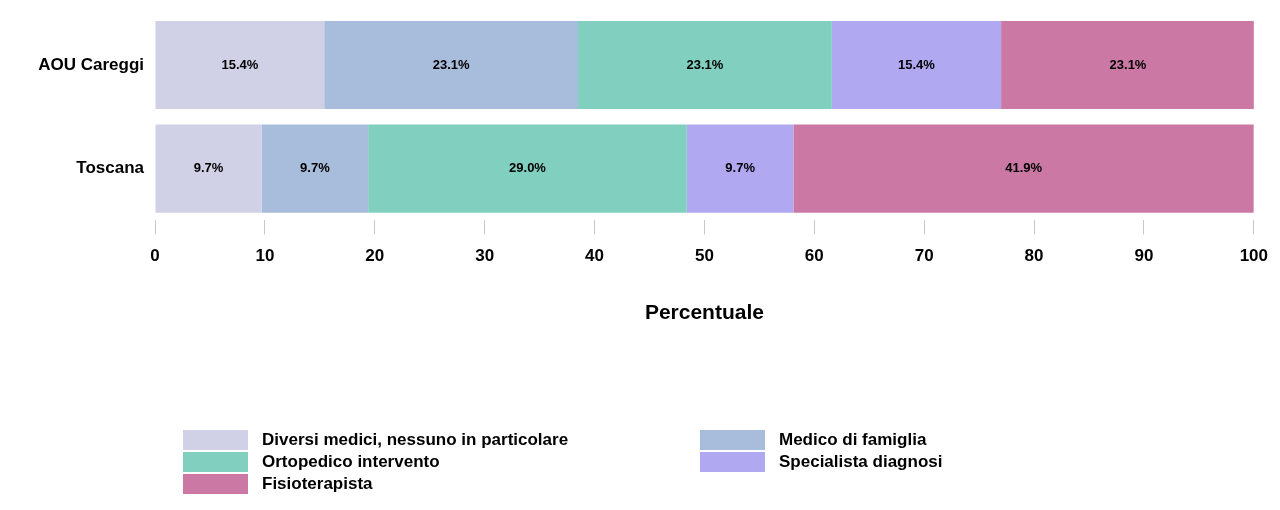  Describe the element at coordinates (704, 256) in the screenshot. I see `x-tick-label: 50` at that location.